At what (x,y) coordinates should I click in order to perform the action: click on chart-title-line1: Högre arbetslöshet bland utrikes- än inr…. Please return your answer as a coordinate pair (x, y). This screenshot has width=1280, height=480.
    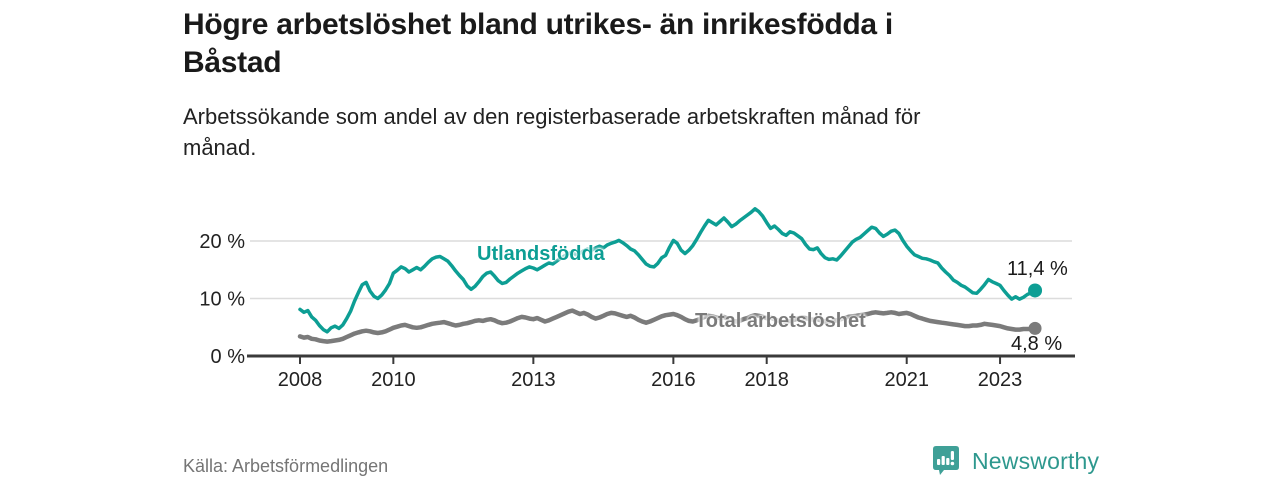
    Looking at the image, I should click on (538, 24).